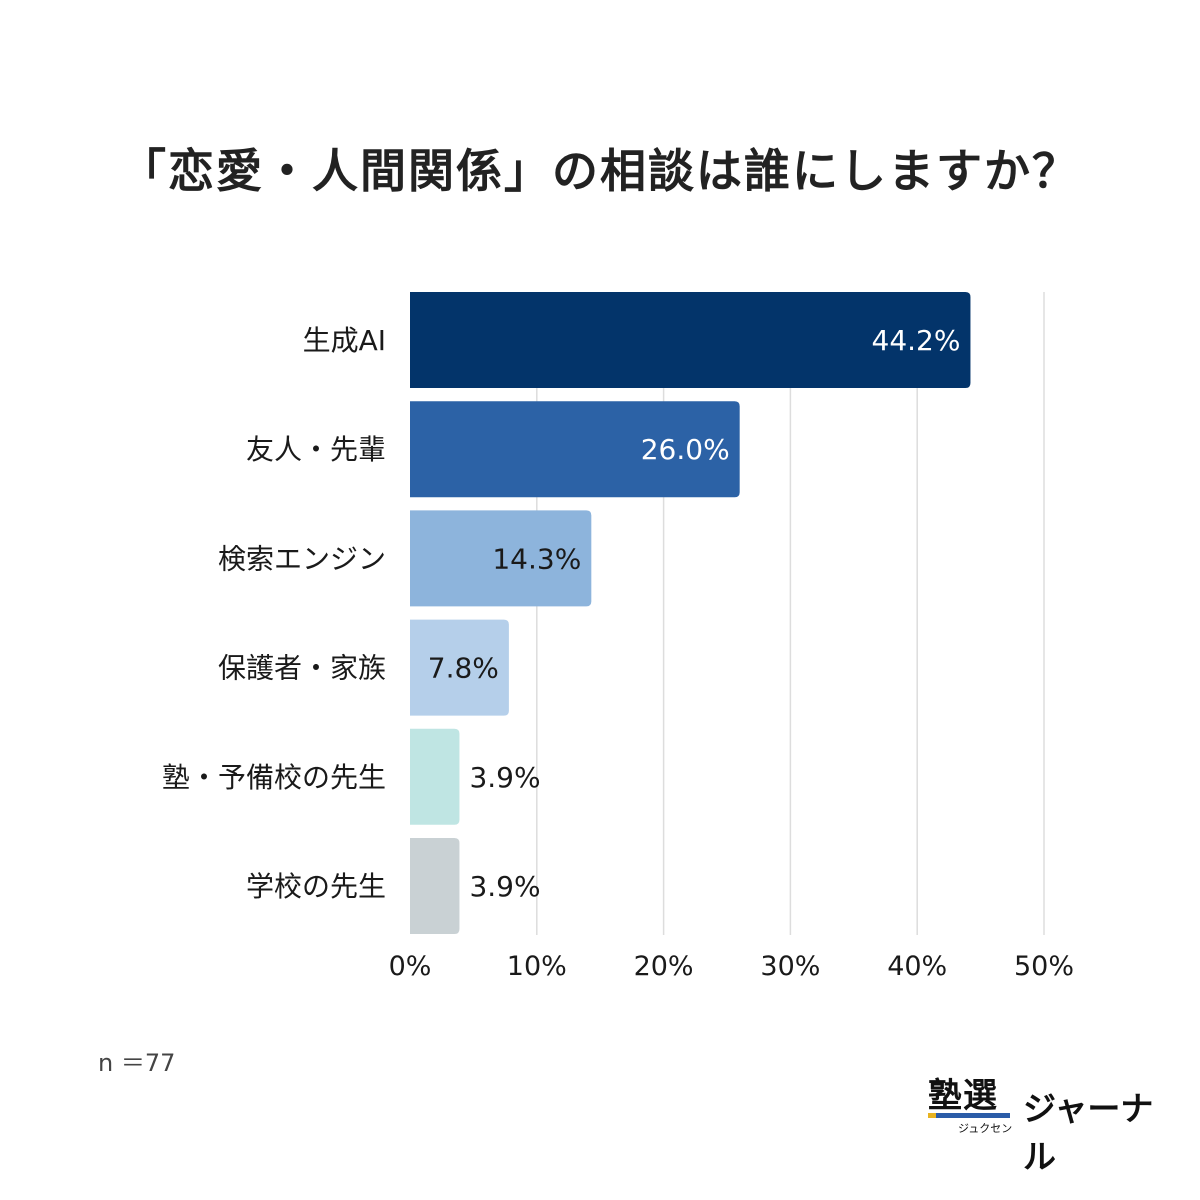  I want to click on sample-size-note: n ＝77, so click(137, 1063).